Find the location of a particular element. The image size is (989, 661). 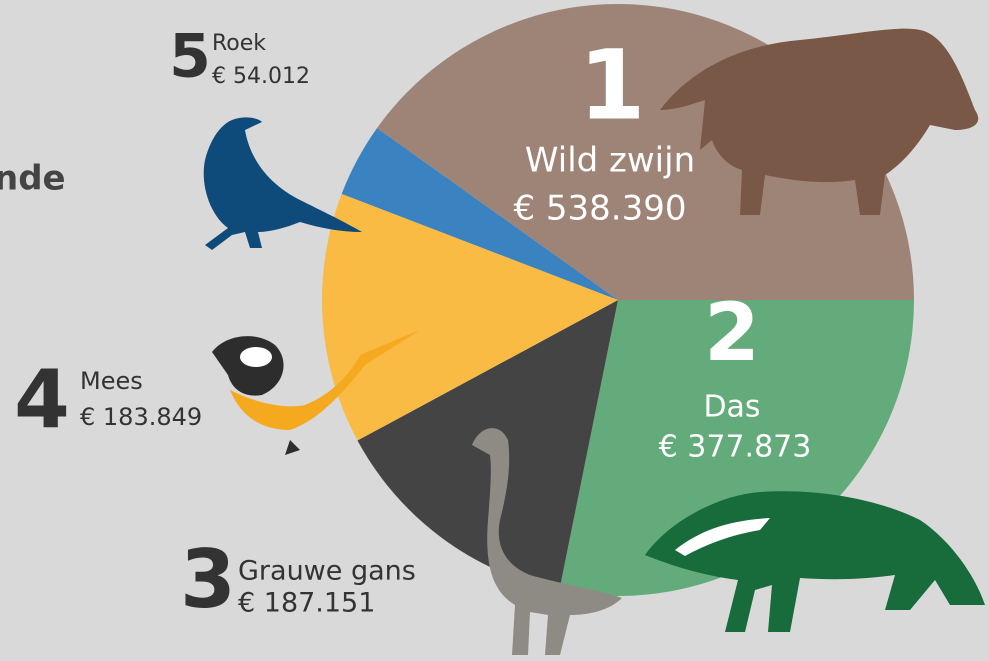

goose-icon is located at coordinates (547, 541).